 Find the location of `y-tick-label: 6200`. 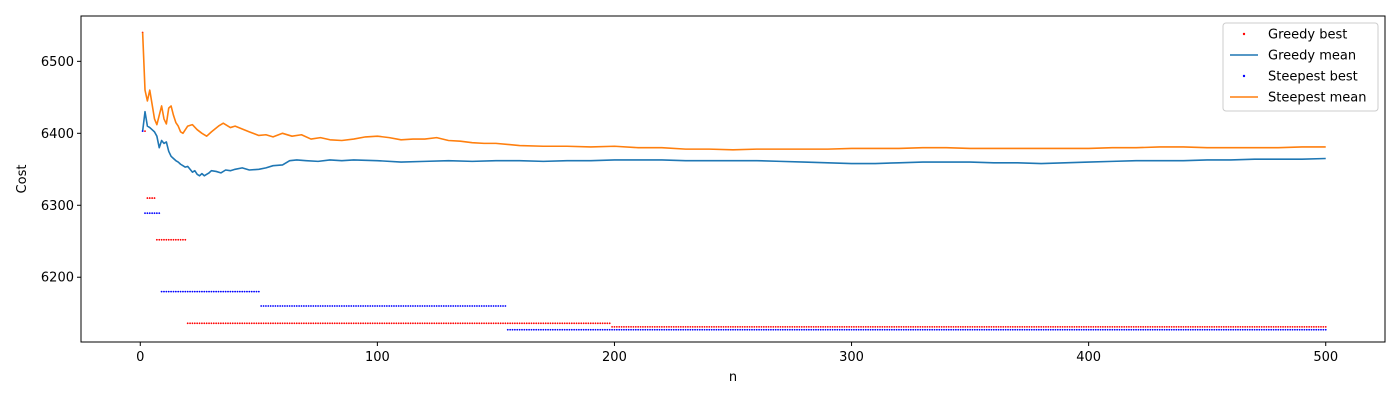

y-tick-label: 6200 is located at coordinates (57, 278).